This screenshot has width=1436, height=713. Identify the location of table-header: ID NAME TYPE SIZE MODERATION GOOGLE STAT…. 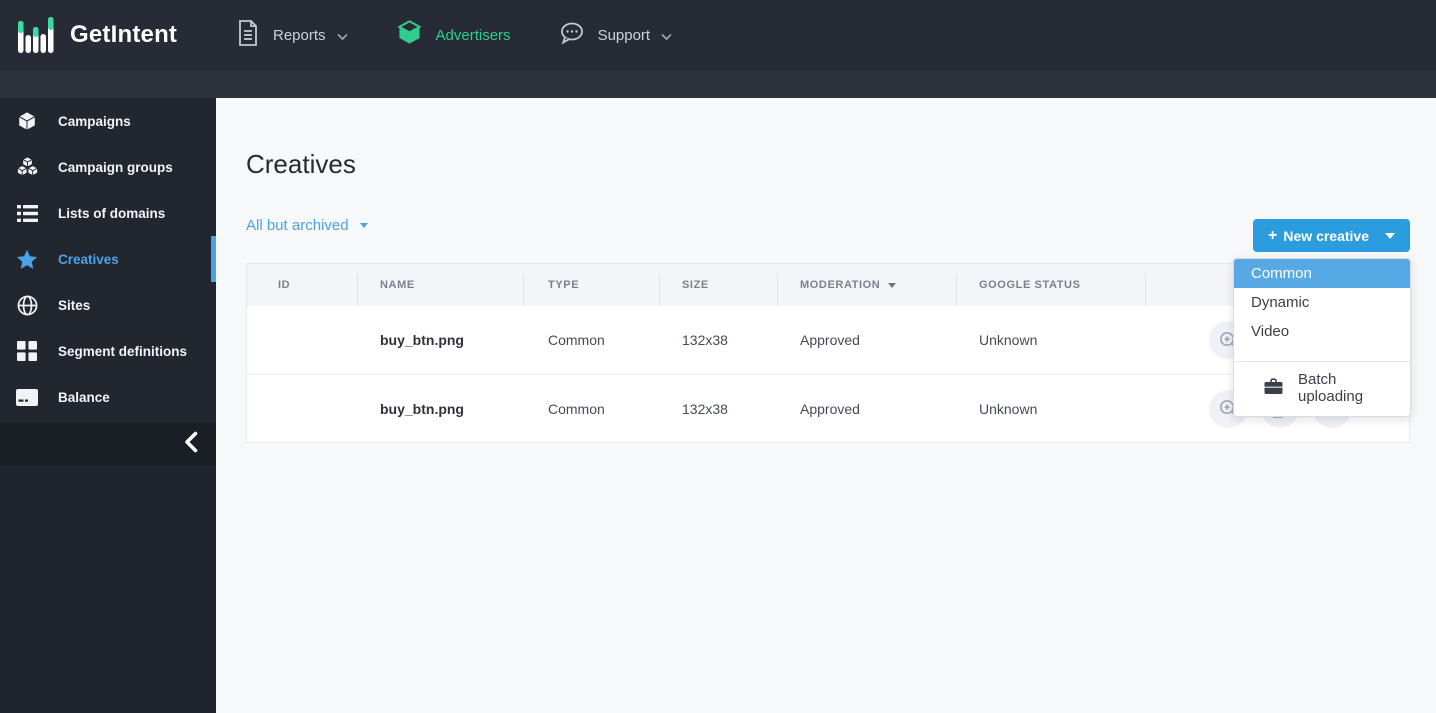
(828, 285).